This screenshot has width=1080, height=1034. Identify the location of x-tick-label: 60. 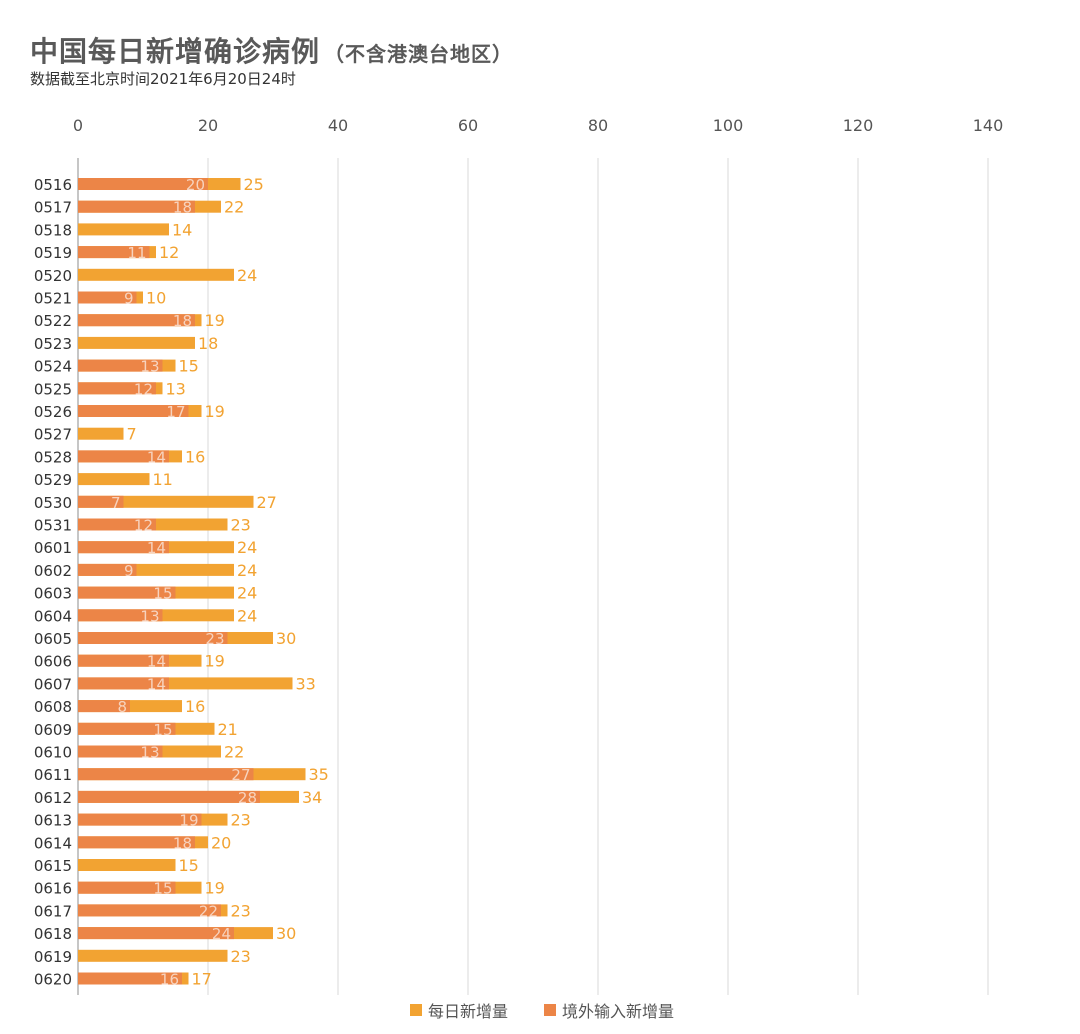
(468, 125).